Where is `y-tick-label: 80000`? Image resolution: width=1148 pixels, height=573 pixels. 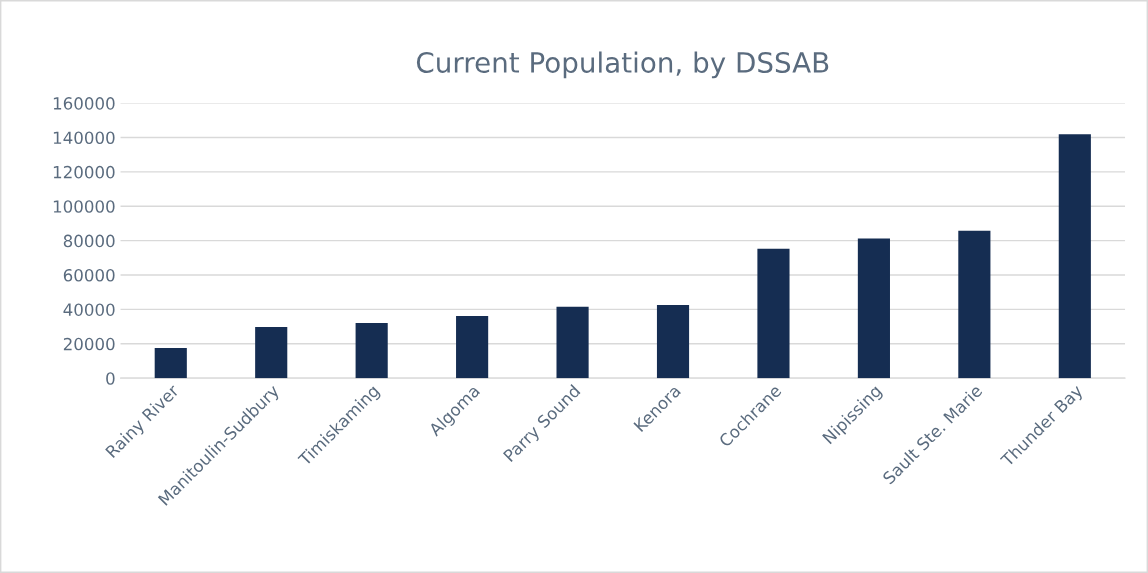 y-tick-label: 80000 is located at coordinates (89, 241).